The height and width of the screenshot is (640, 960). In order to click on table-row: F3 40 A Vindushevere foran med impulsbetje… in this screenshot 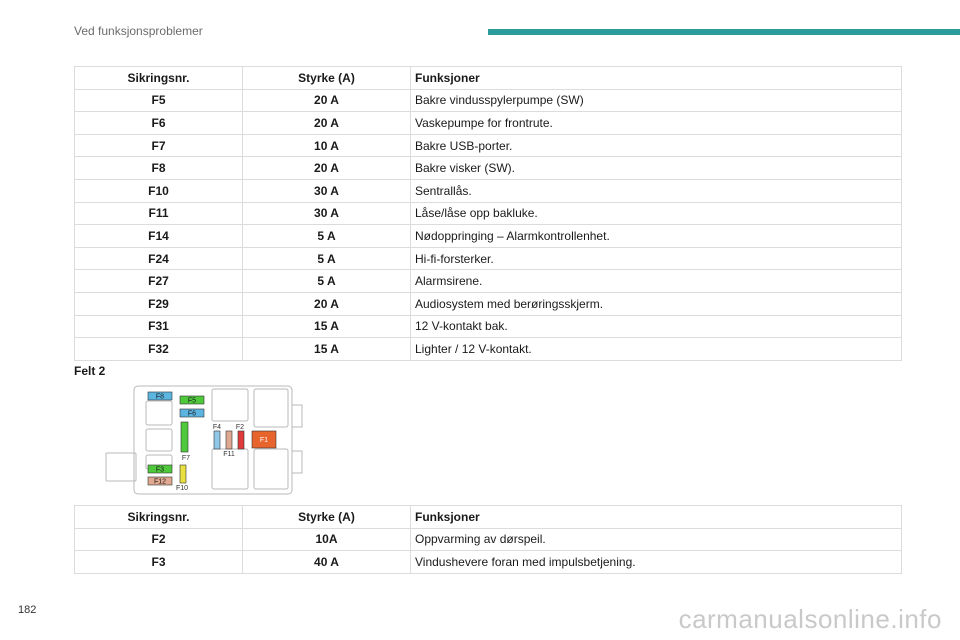, I will do `click(488, 562)`.